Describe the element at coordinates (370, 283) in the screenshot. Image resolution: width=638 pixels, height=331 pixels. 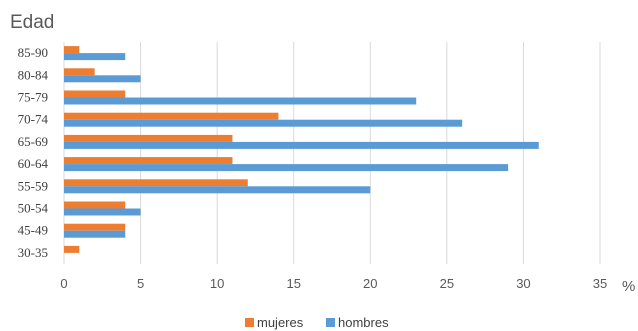
I see `x-tick-label-4: 20` at that location.